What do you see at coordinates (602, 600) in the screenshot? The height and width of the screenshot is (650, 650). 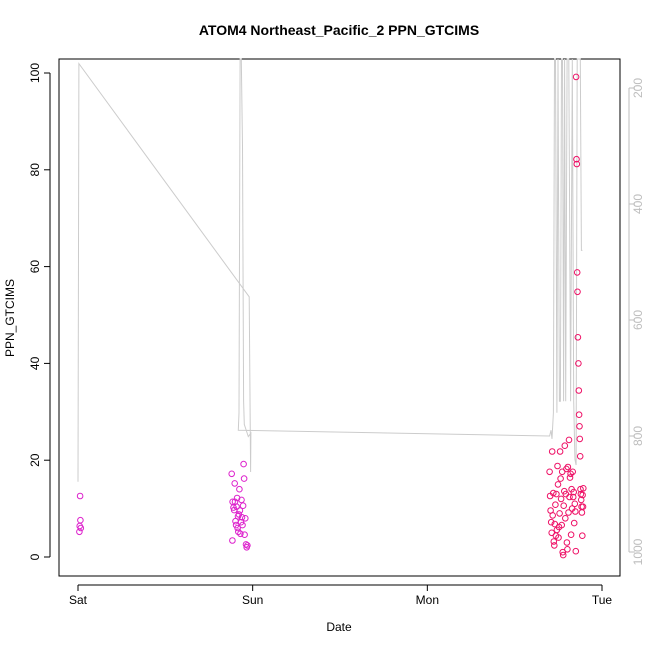 I see `x-tick-label: Tue` at bounding box center [602, 600].